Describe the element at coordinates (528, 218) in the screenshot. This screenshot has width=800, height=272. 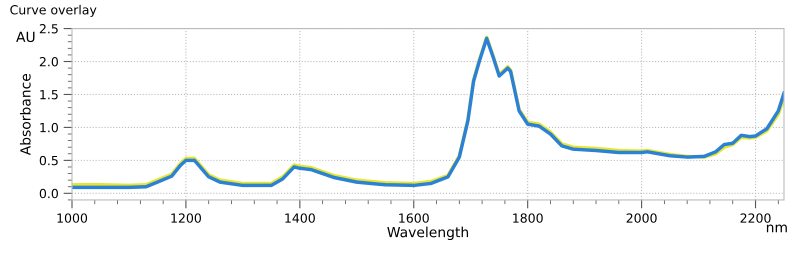
I see `x-tick-label: 1800` at that location.